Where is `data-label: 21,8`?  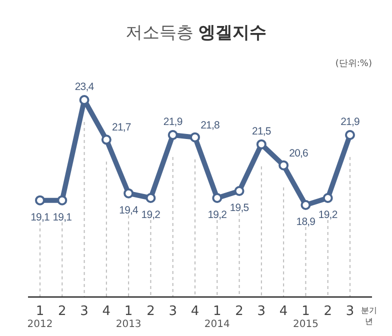 data-label: 21,8 is located at coordinates (210, 125).